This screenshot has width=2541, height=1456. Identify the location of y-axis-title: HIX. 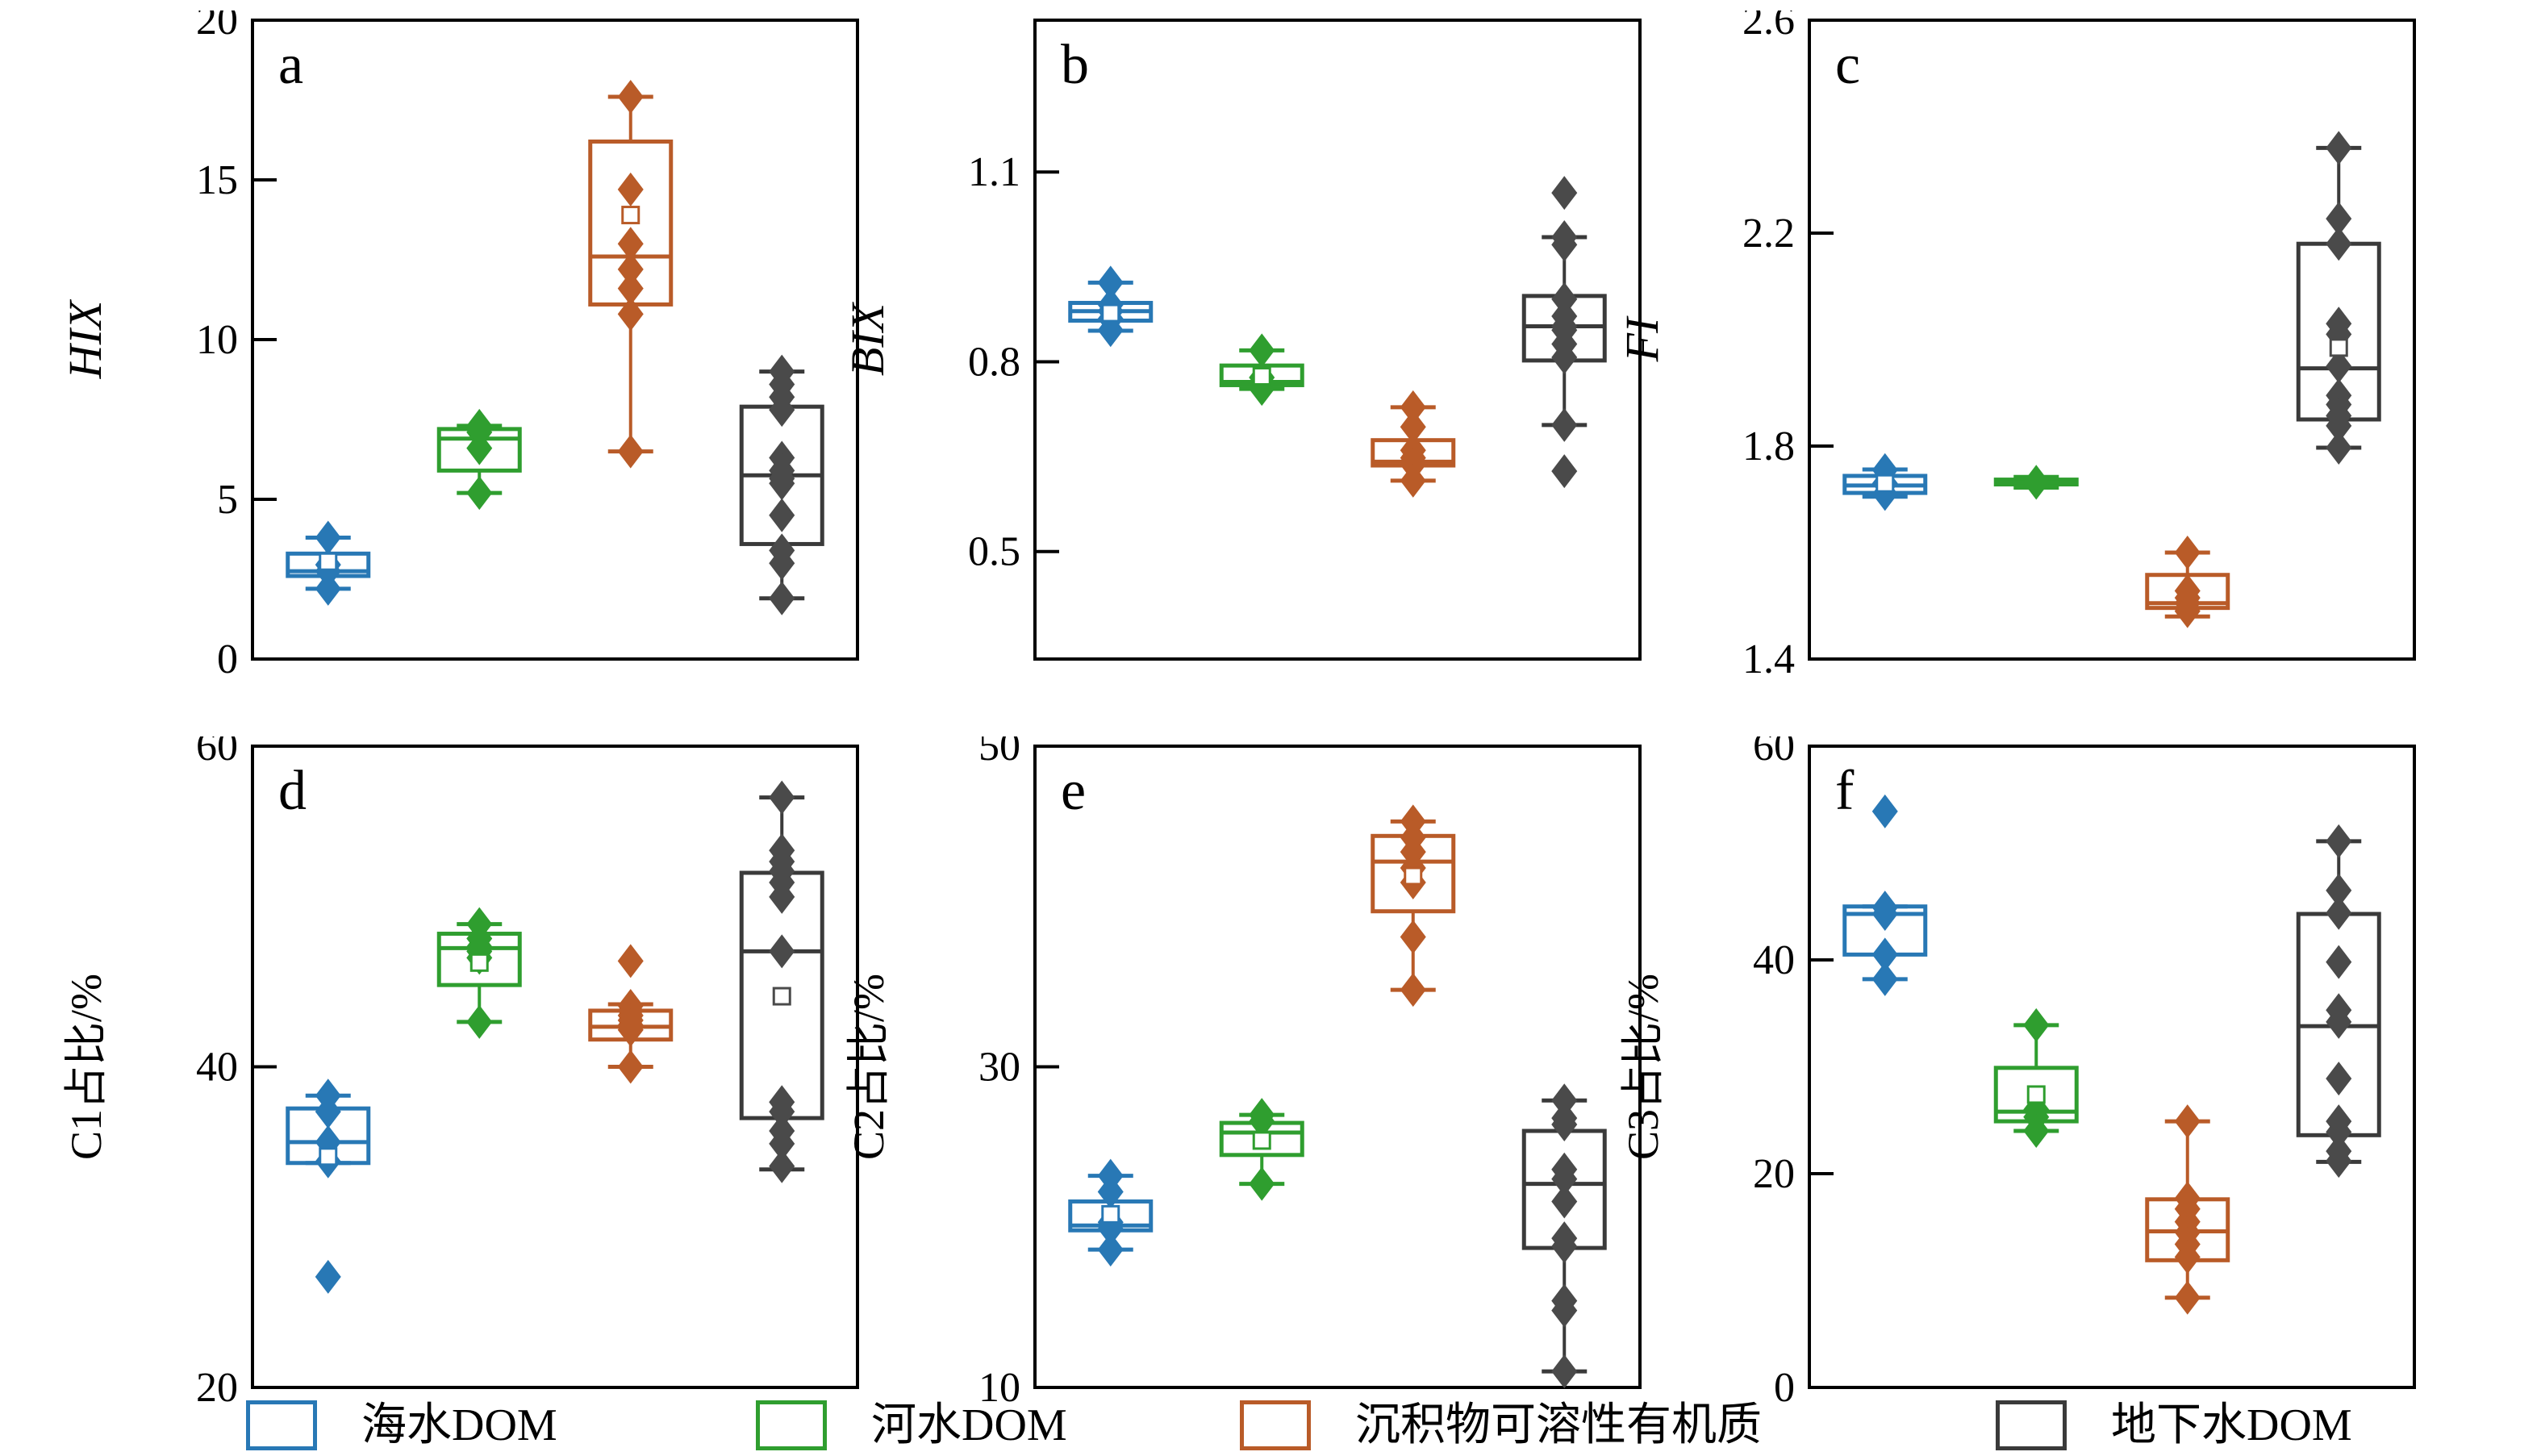
(85, 338).